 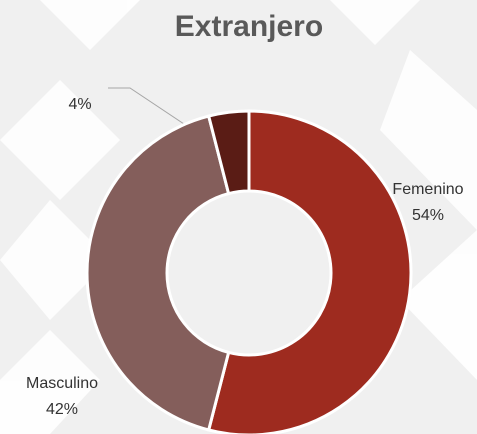 I want to click on donut-slice, so click(x=228, y=152).